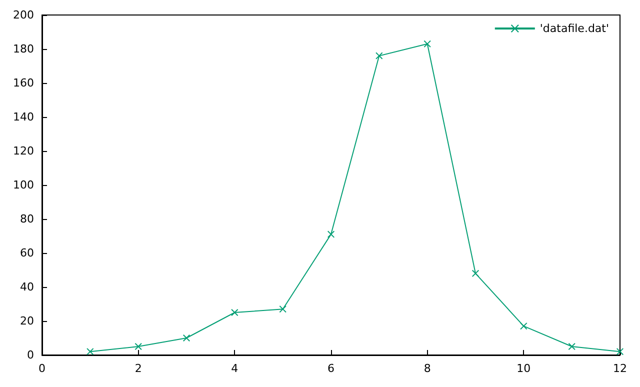 Image resolution: width=640 pixels, height=387 pixels. What do you see at coordinates (23, 151) in the screenshot?
I see `y-tick-label: 120` at bounding box center [23, 151].